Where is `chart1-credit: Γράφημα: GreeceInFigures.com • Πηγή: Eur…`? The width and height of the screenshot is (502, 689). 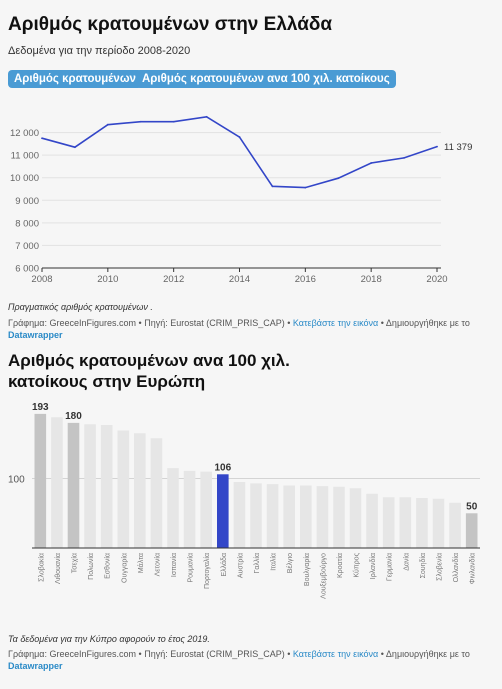 chart1-credit: Γράφημα: GreeceInFigures.com • Πηγή: Eur… is located at coordinates (248, 329).